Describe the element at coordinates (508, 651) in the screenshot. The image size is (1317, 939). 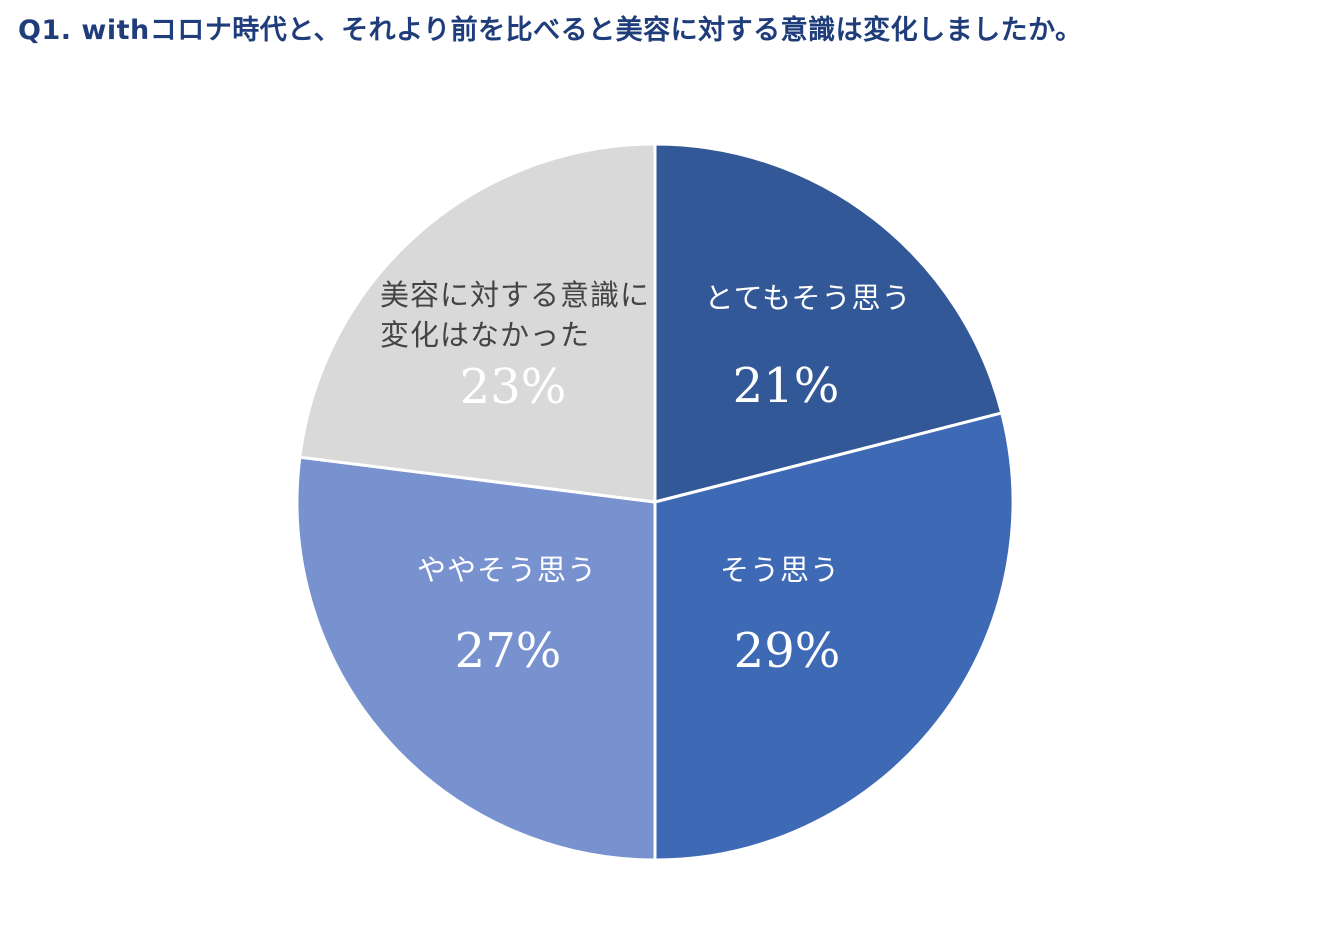
I see `slice-percent-label: 27%` at that location.